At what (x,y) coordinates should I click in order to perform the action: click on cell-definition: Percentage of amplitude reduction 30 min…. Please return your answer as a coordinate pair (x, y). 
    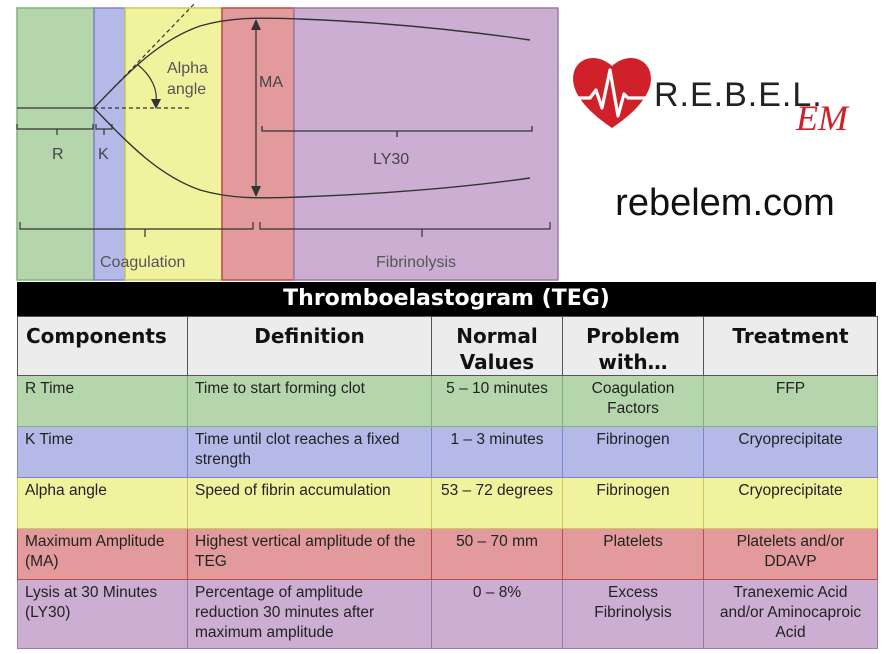
    Looking at the image, I should click on (309, 614).